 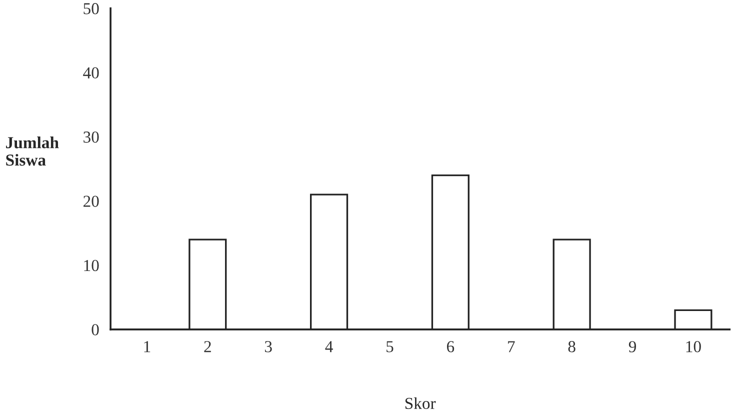 I want to click on x-tick-label: 6, so click(x=450, y=346).